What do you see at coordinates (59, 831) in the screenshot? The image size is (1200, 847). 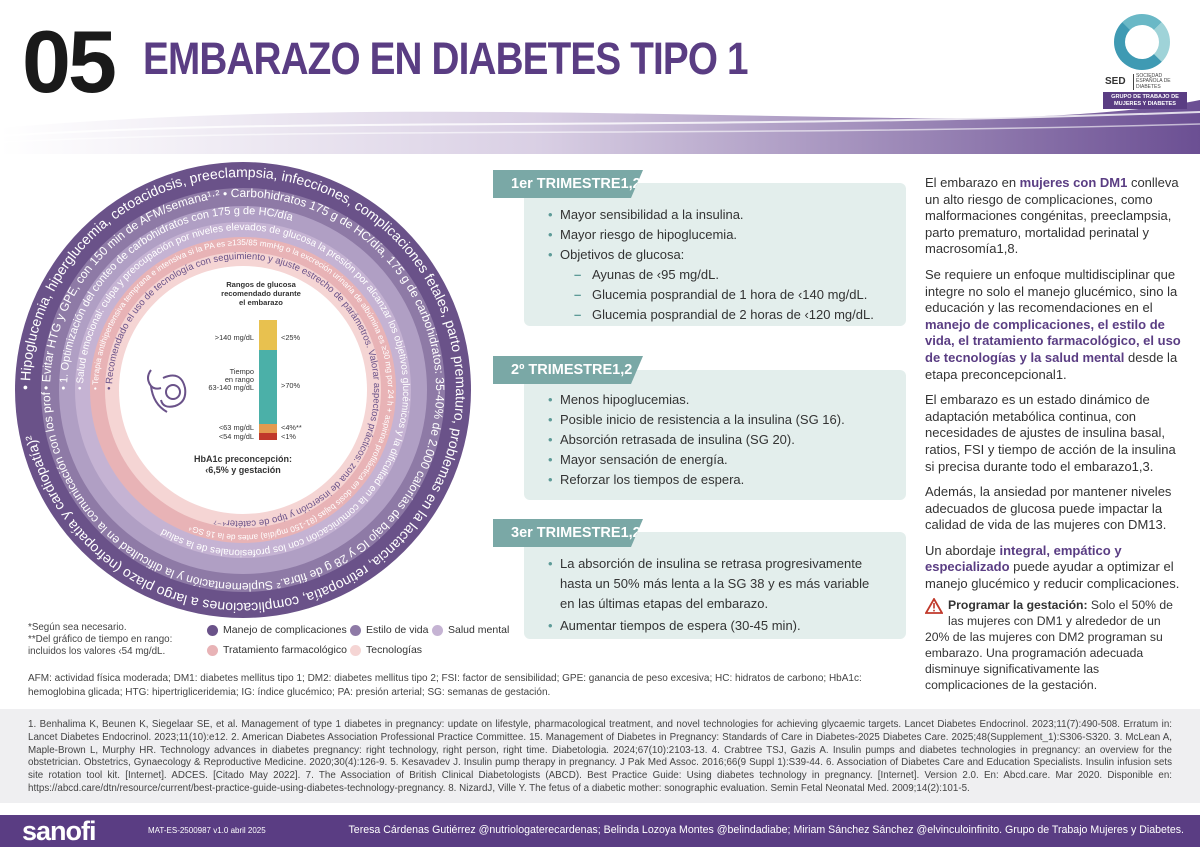 I see `sanofi-logo: sanofi` at bounding box center [59, 831].